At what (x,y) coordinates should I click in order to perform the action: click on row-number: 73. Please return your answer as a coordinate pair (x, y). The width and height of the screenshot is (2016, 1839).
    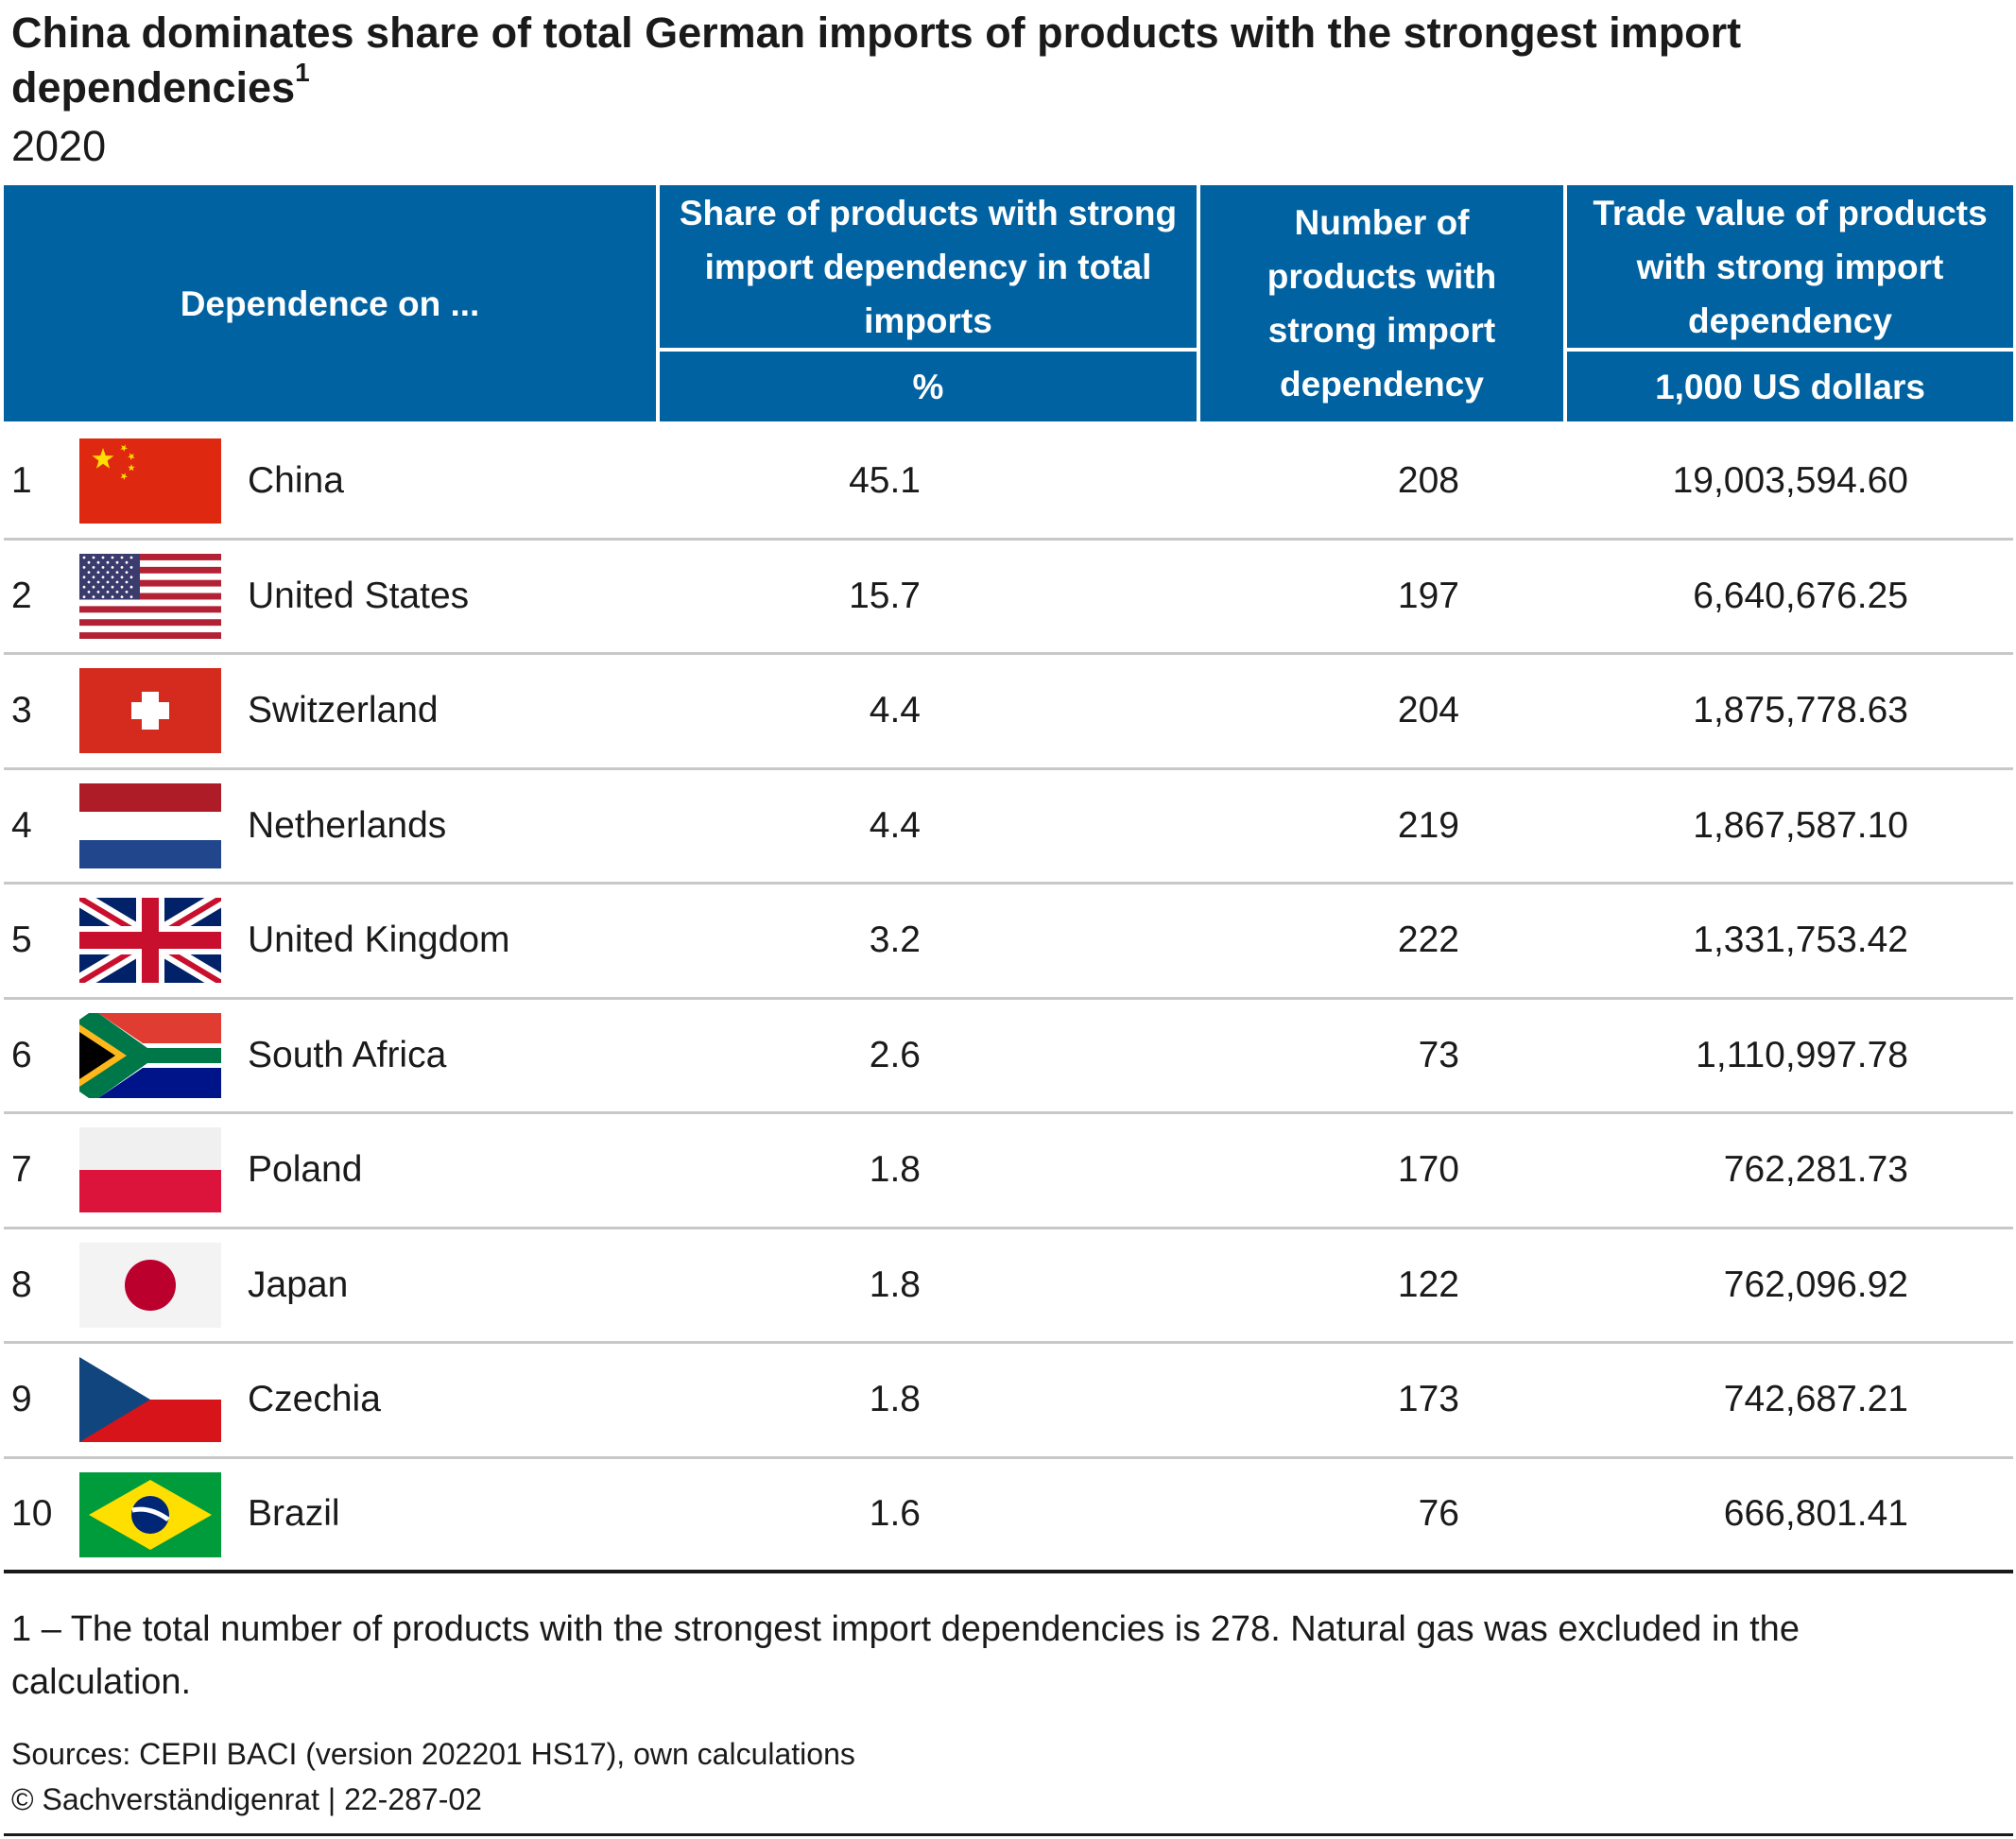
    Looking at the image, I should click on (1438, 1054).